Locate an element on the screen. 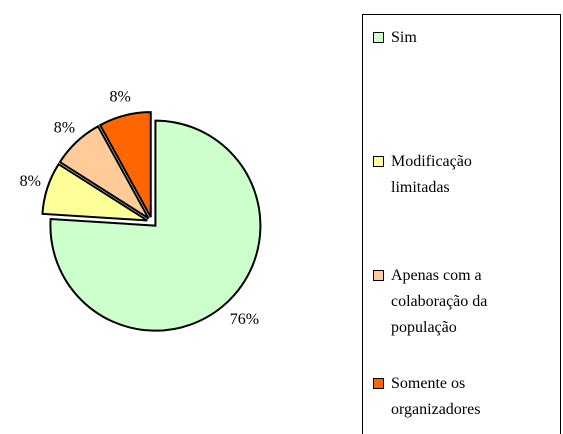 This screenshot has height=434, width=563. legend-entry: Modificação limitadas is located at coordinates (438, 175).